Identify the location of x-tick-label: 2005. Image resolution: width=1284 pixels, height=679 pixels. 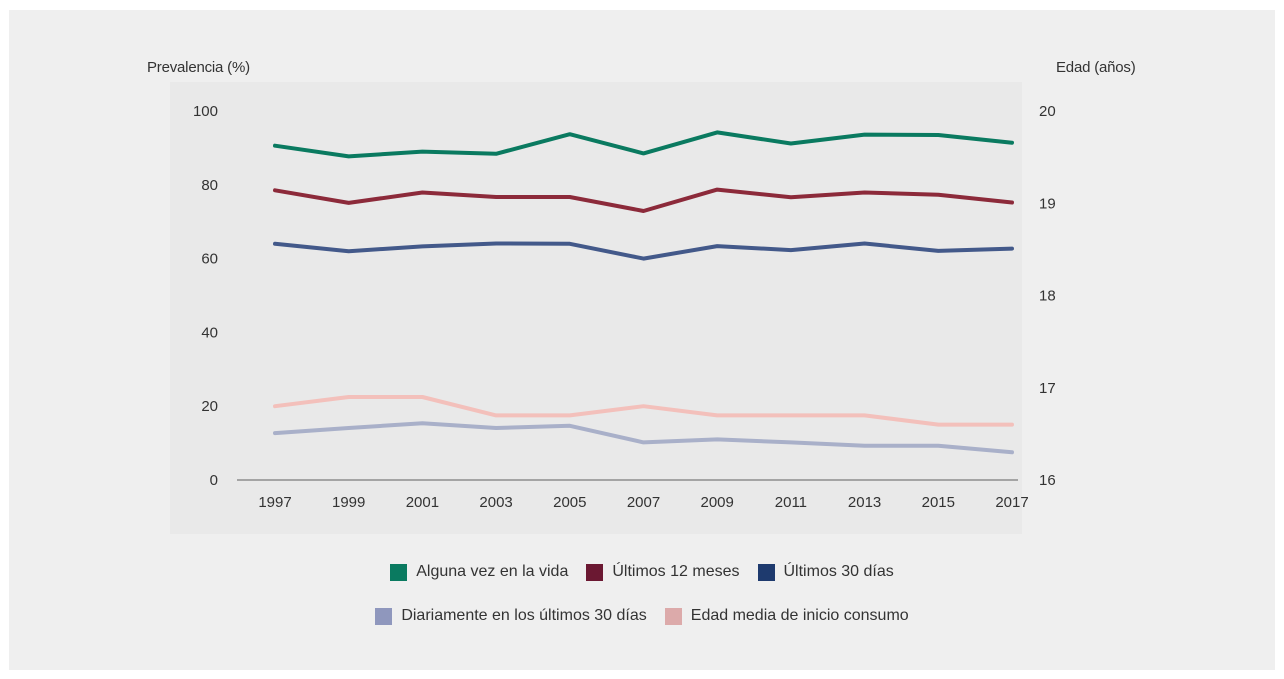
(569, 502).